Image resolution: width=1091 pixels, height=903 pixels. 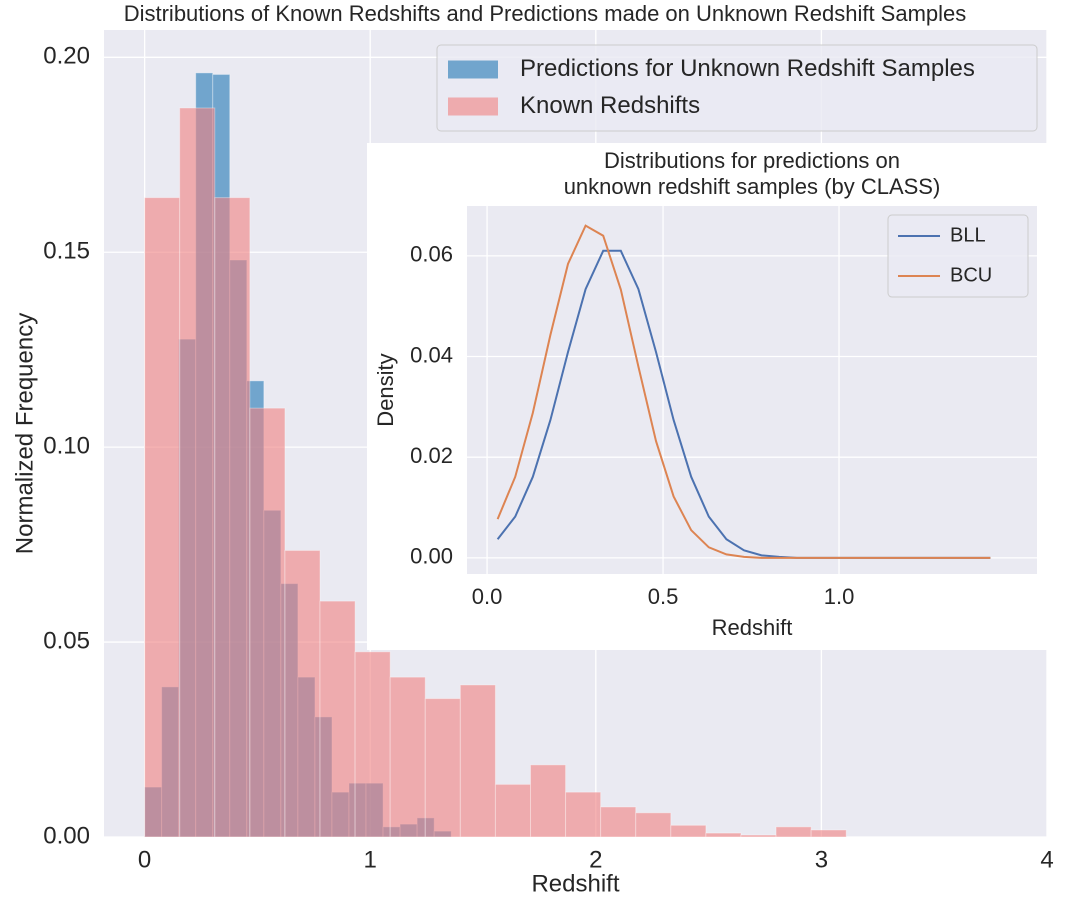 What do you see at coordinates (595, 859) in the screenshot?
I see `x-tick-label: 2` at bounding box center [595, 859].